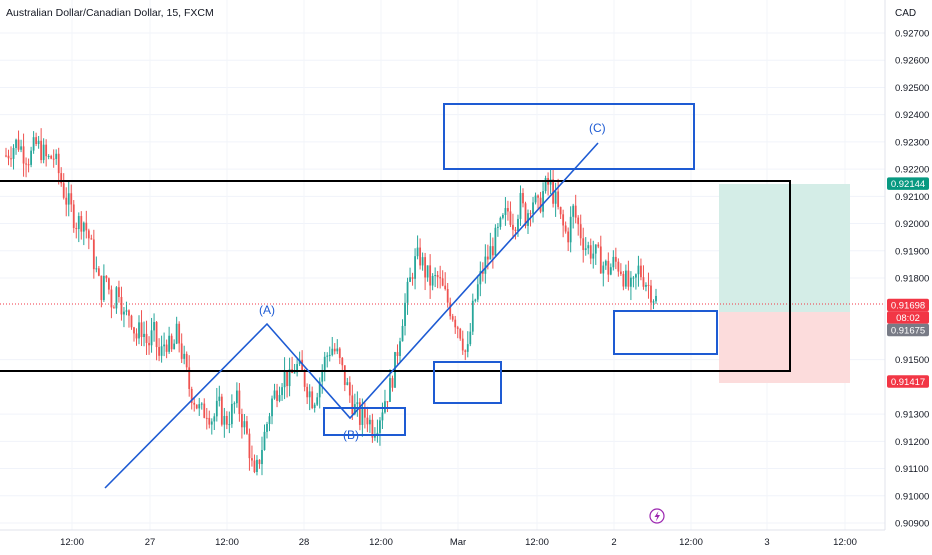 This screenshot has width=932, height=555. I want to click on time-axis: 12:00 27 12:00 28 12:00 Mar 12:00 2 12:00 3 12:00, so click(442, 538).